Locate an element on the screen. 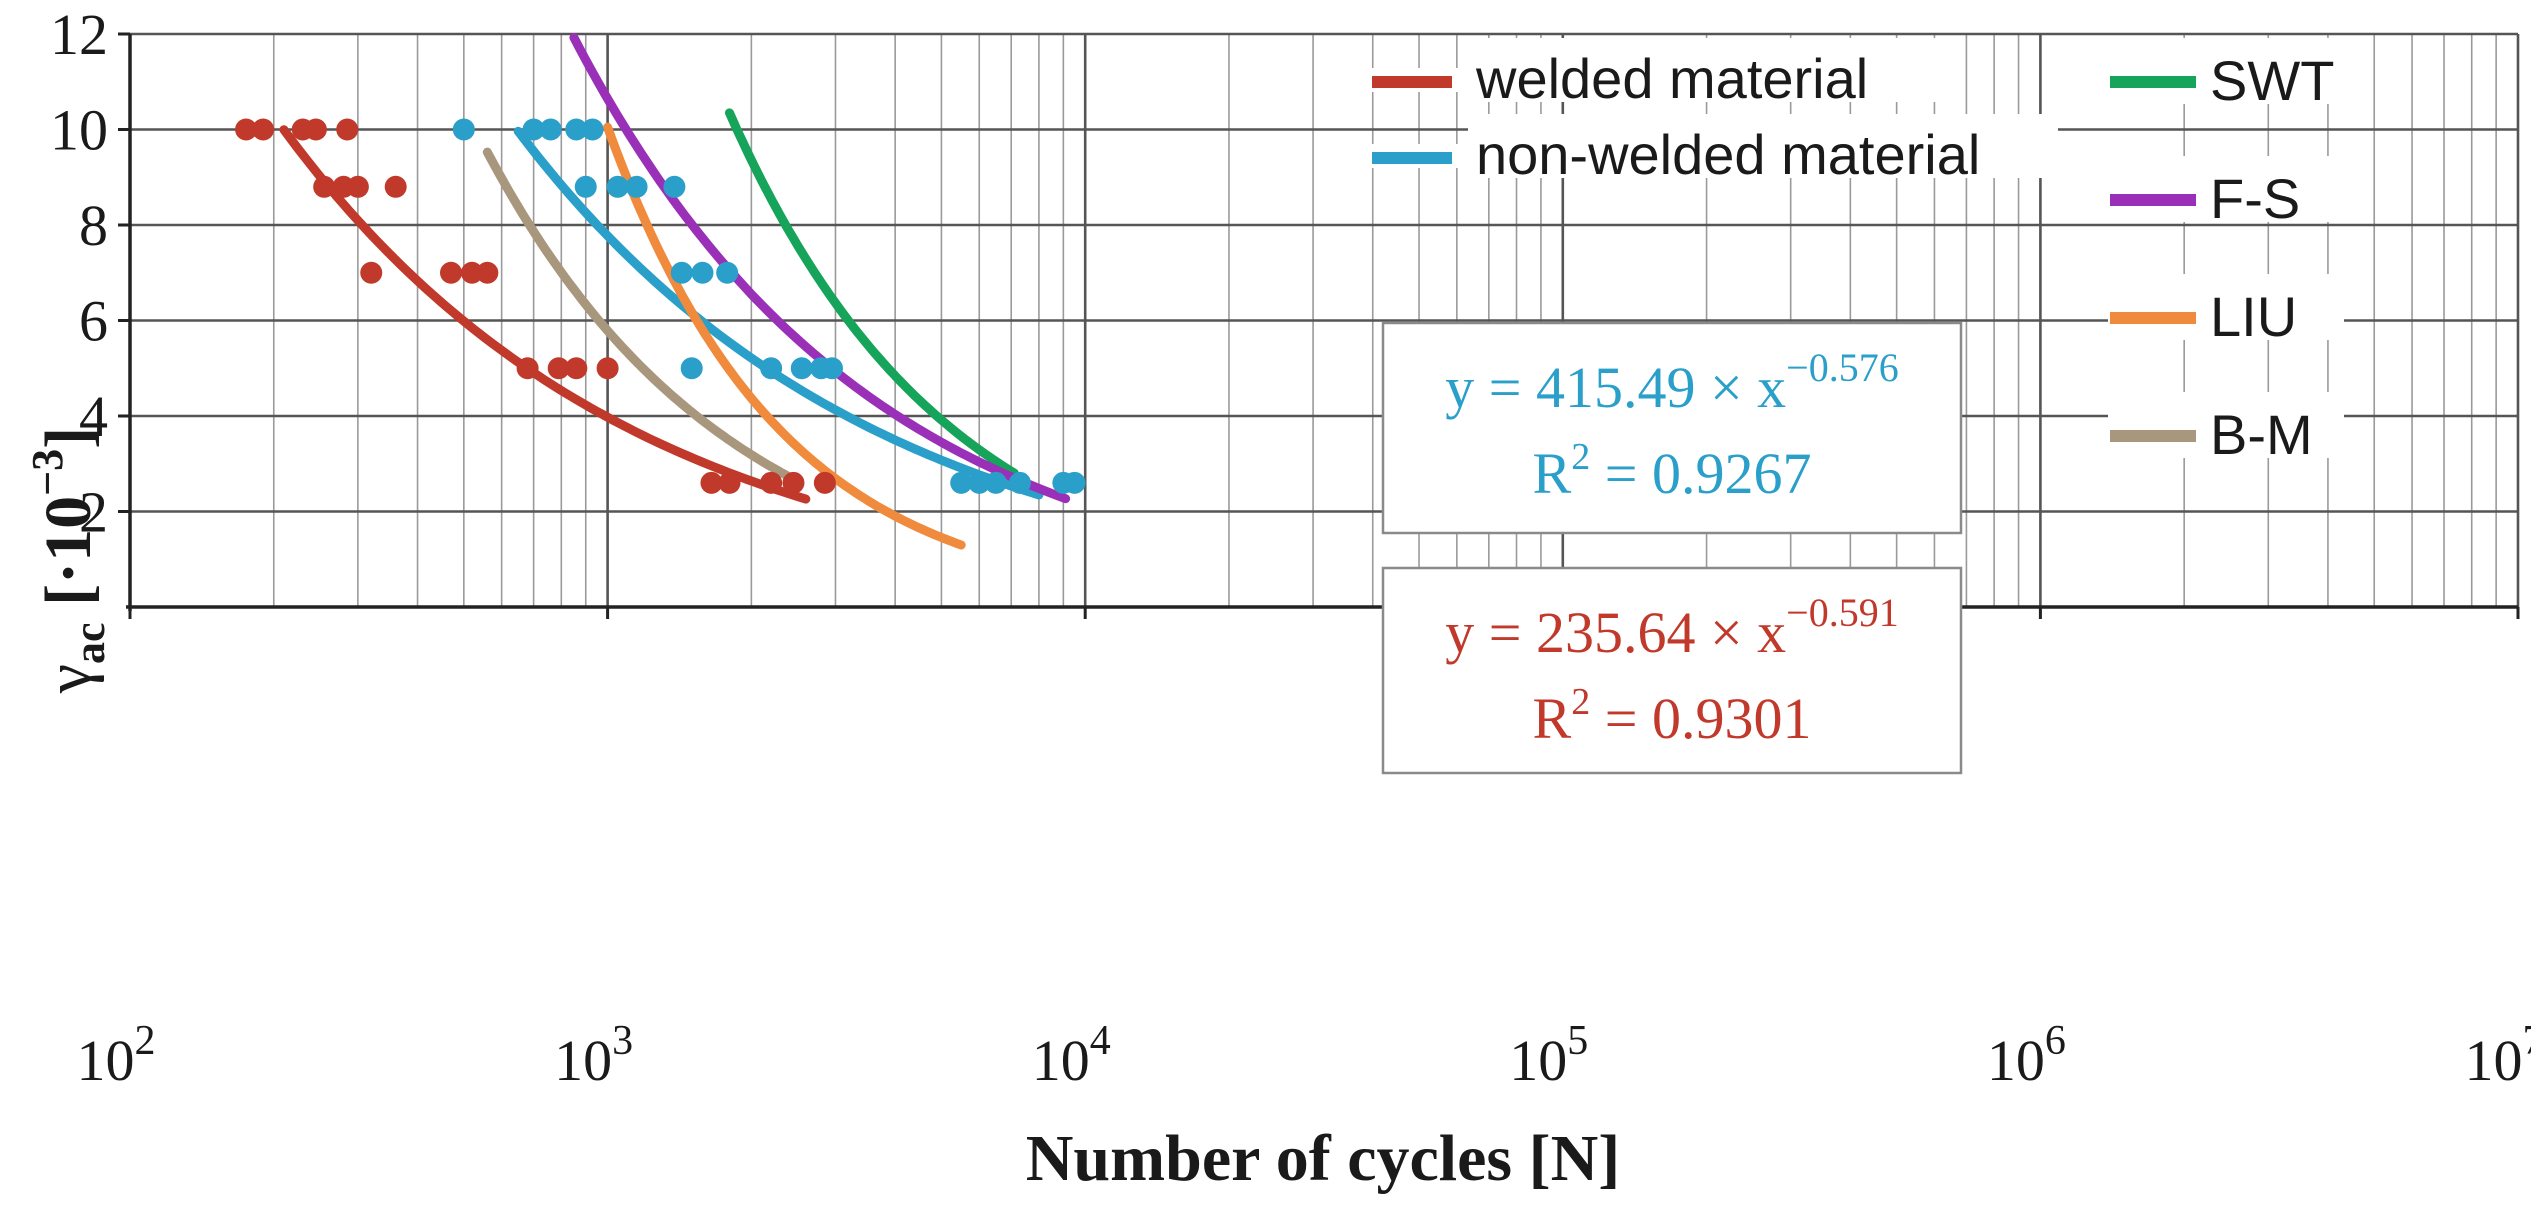  y-axis-symbol: γ is located at coordinates (68, 679).